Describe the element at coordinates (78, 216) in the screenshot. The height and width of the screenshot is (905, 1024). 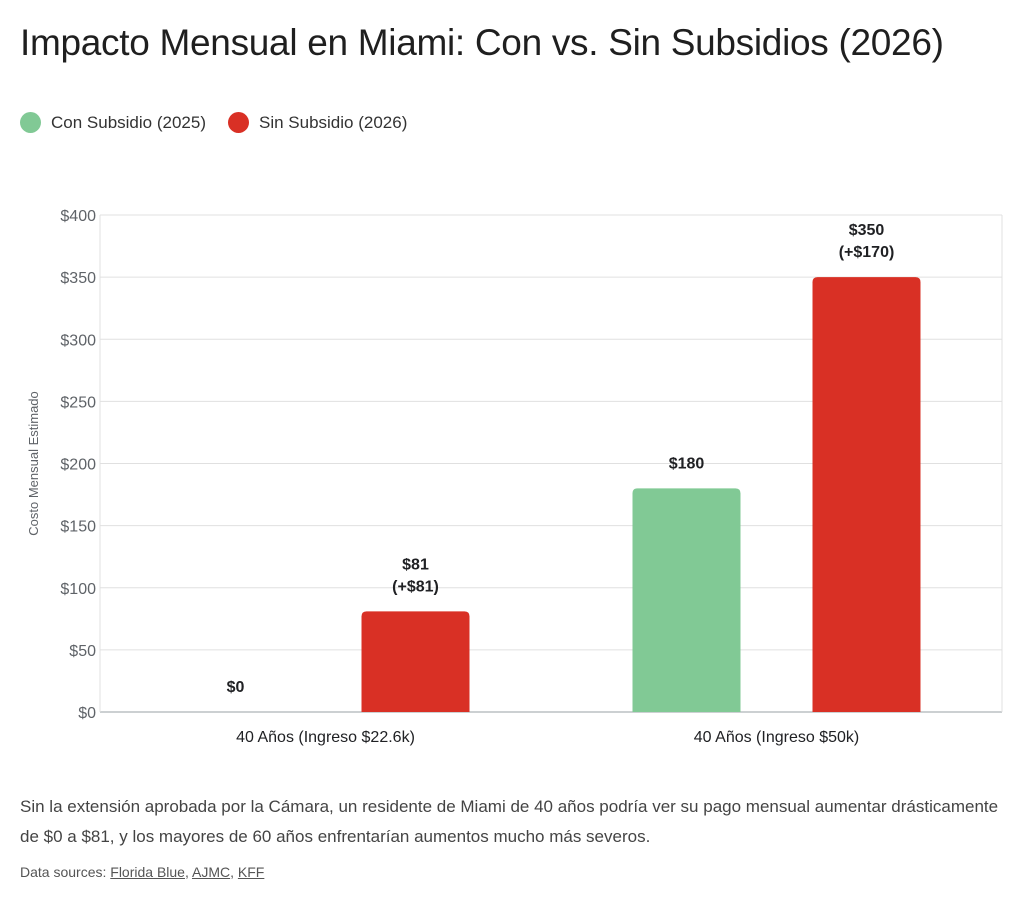
I see `y-tick-label: $400` at that location.